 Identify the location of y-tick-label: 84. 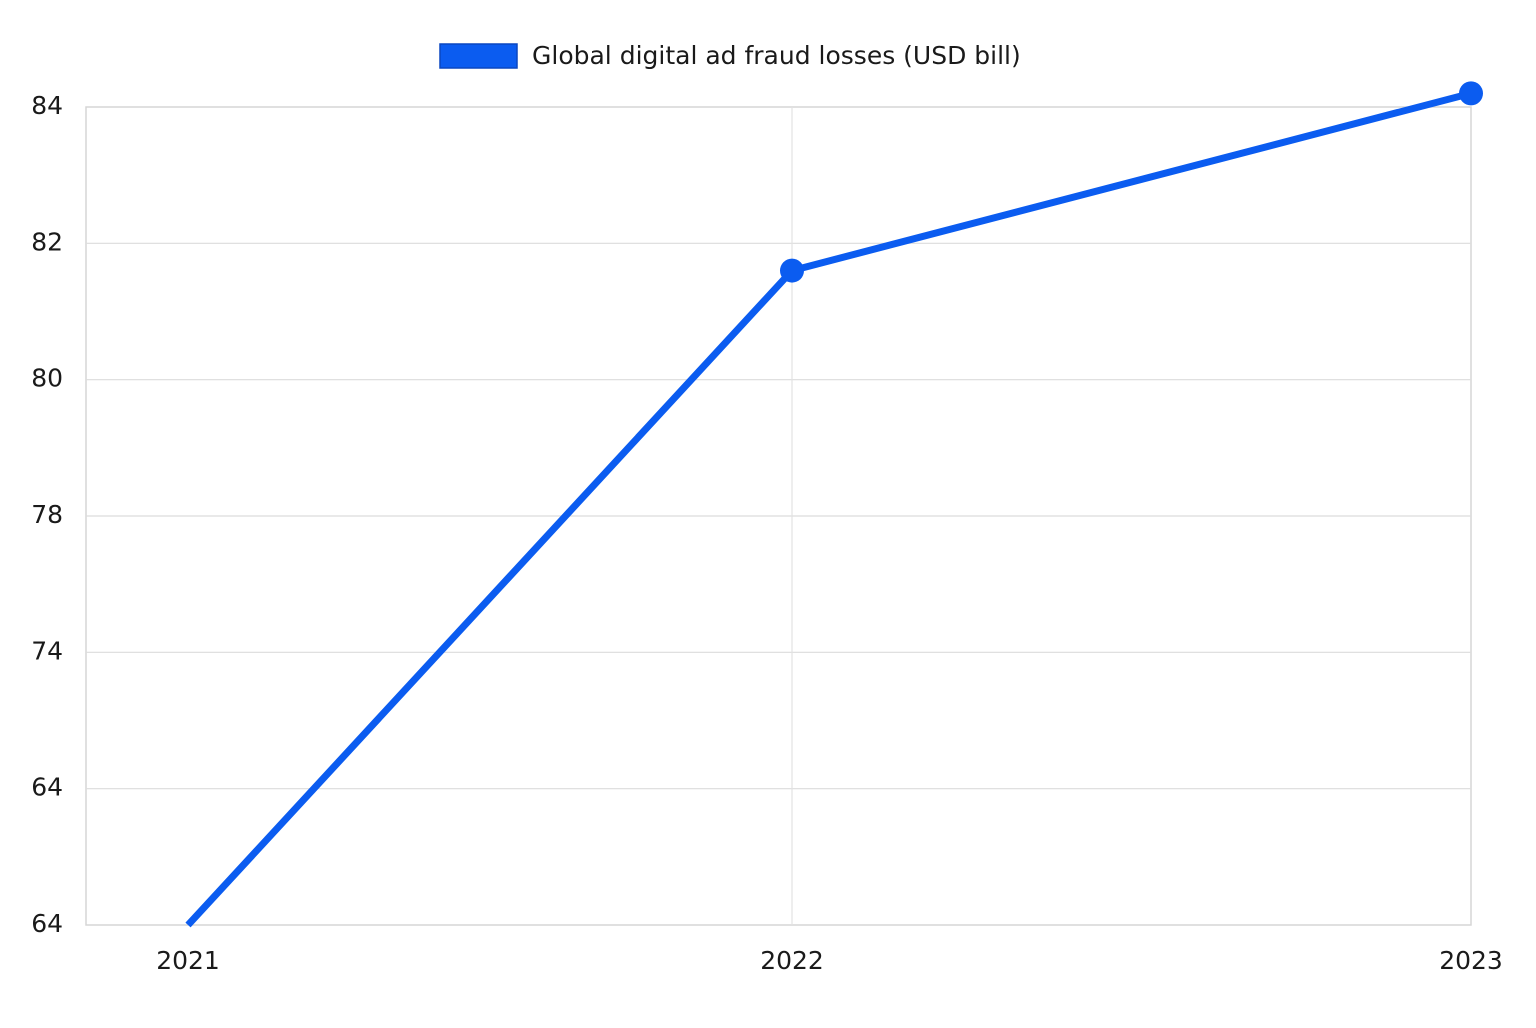
(47, 105).